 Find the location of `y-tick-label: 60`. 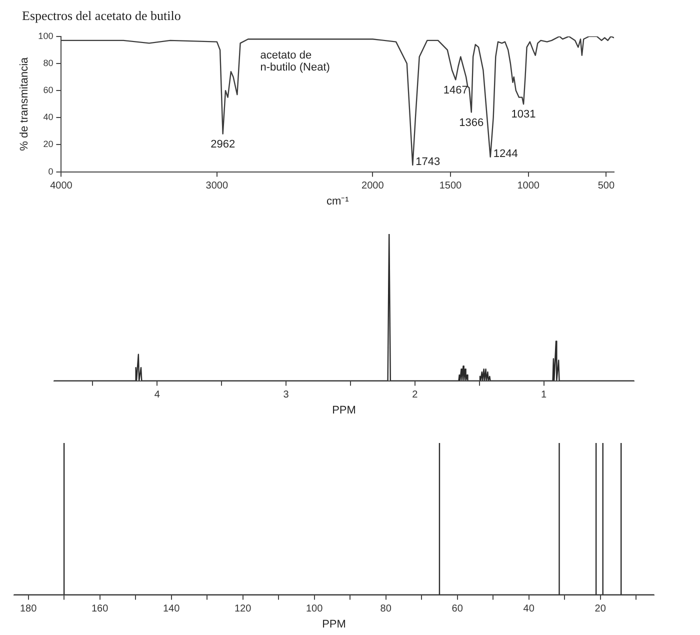

y-tick-label: 60 is located at coordinates (48, 90).